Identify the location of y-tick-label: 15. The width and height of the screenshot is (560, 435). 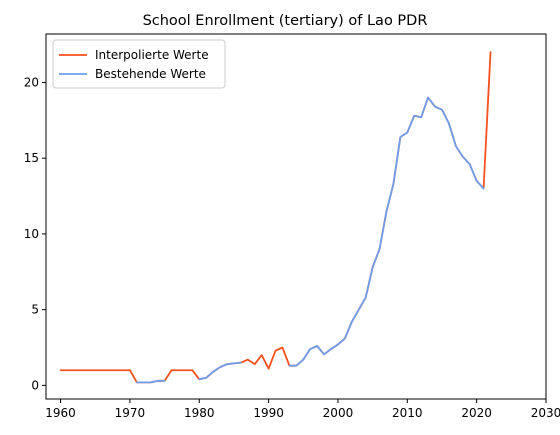
(31, 158).